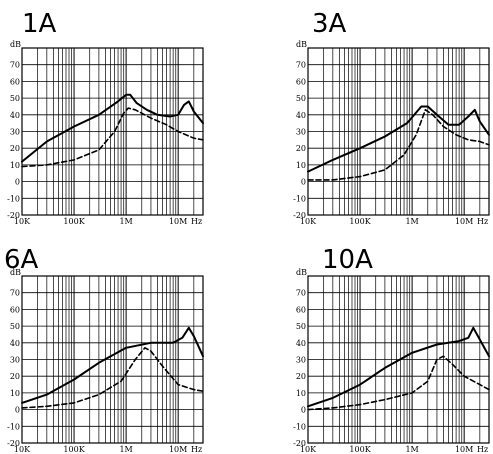 The image size is (493, 454). What do you see at coordinates (39, 24) in the screenshot?
I see `chart-title: 1A` at bounding box center [39, 24].